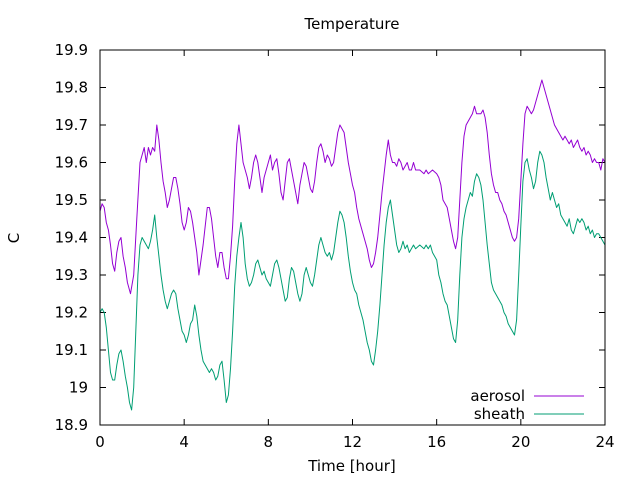 The height and width of the screenshot is (480, 640). Describe the element at coordinates (71, 200) in the screenshot. I see `y-tick-label: 19.5` at that location.